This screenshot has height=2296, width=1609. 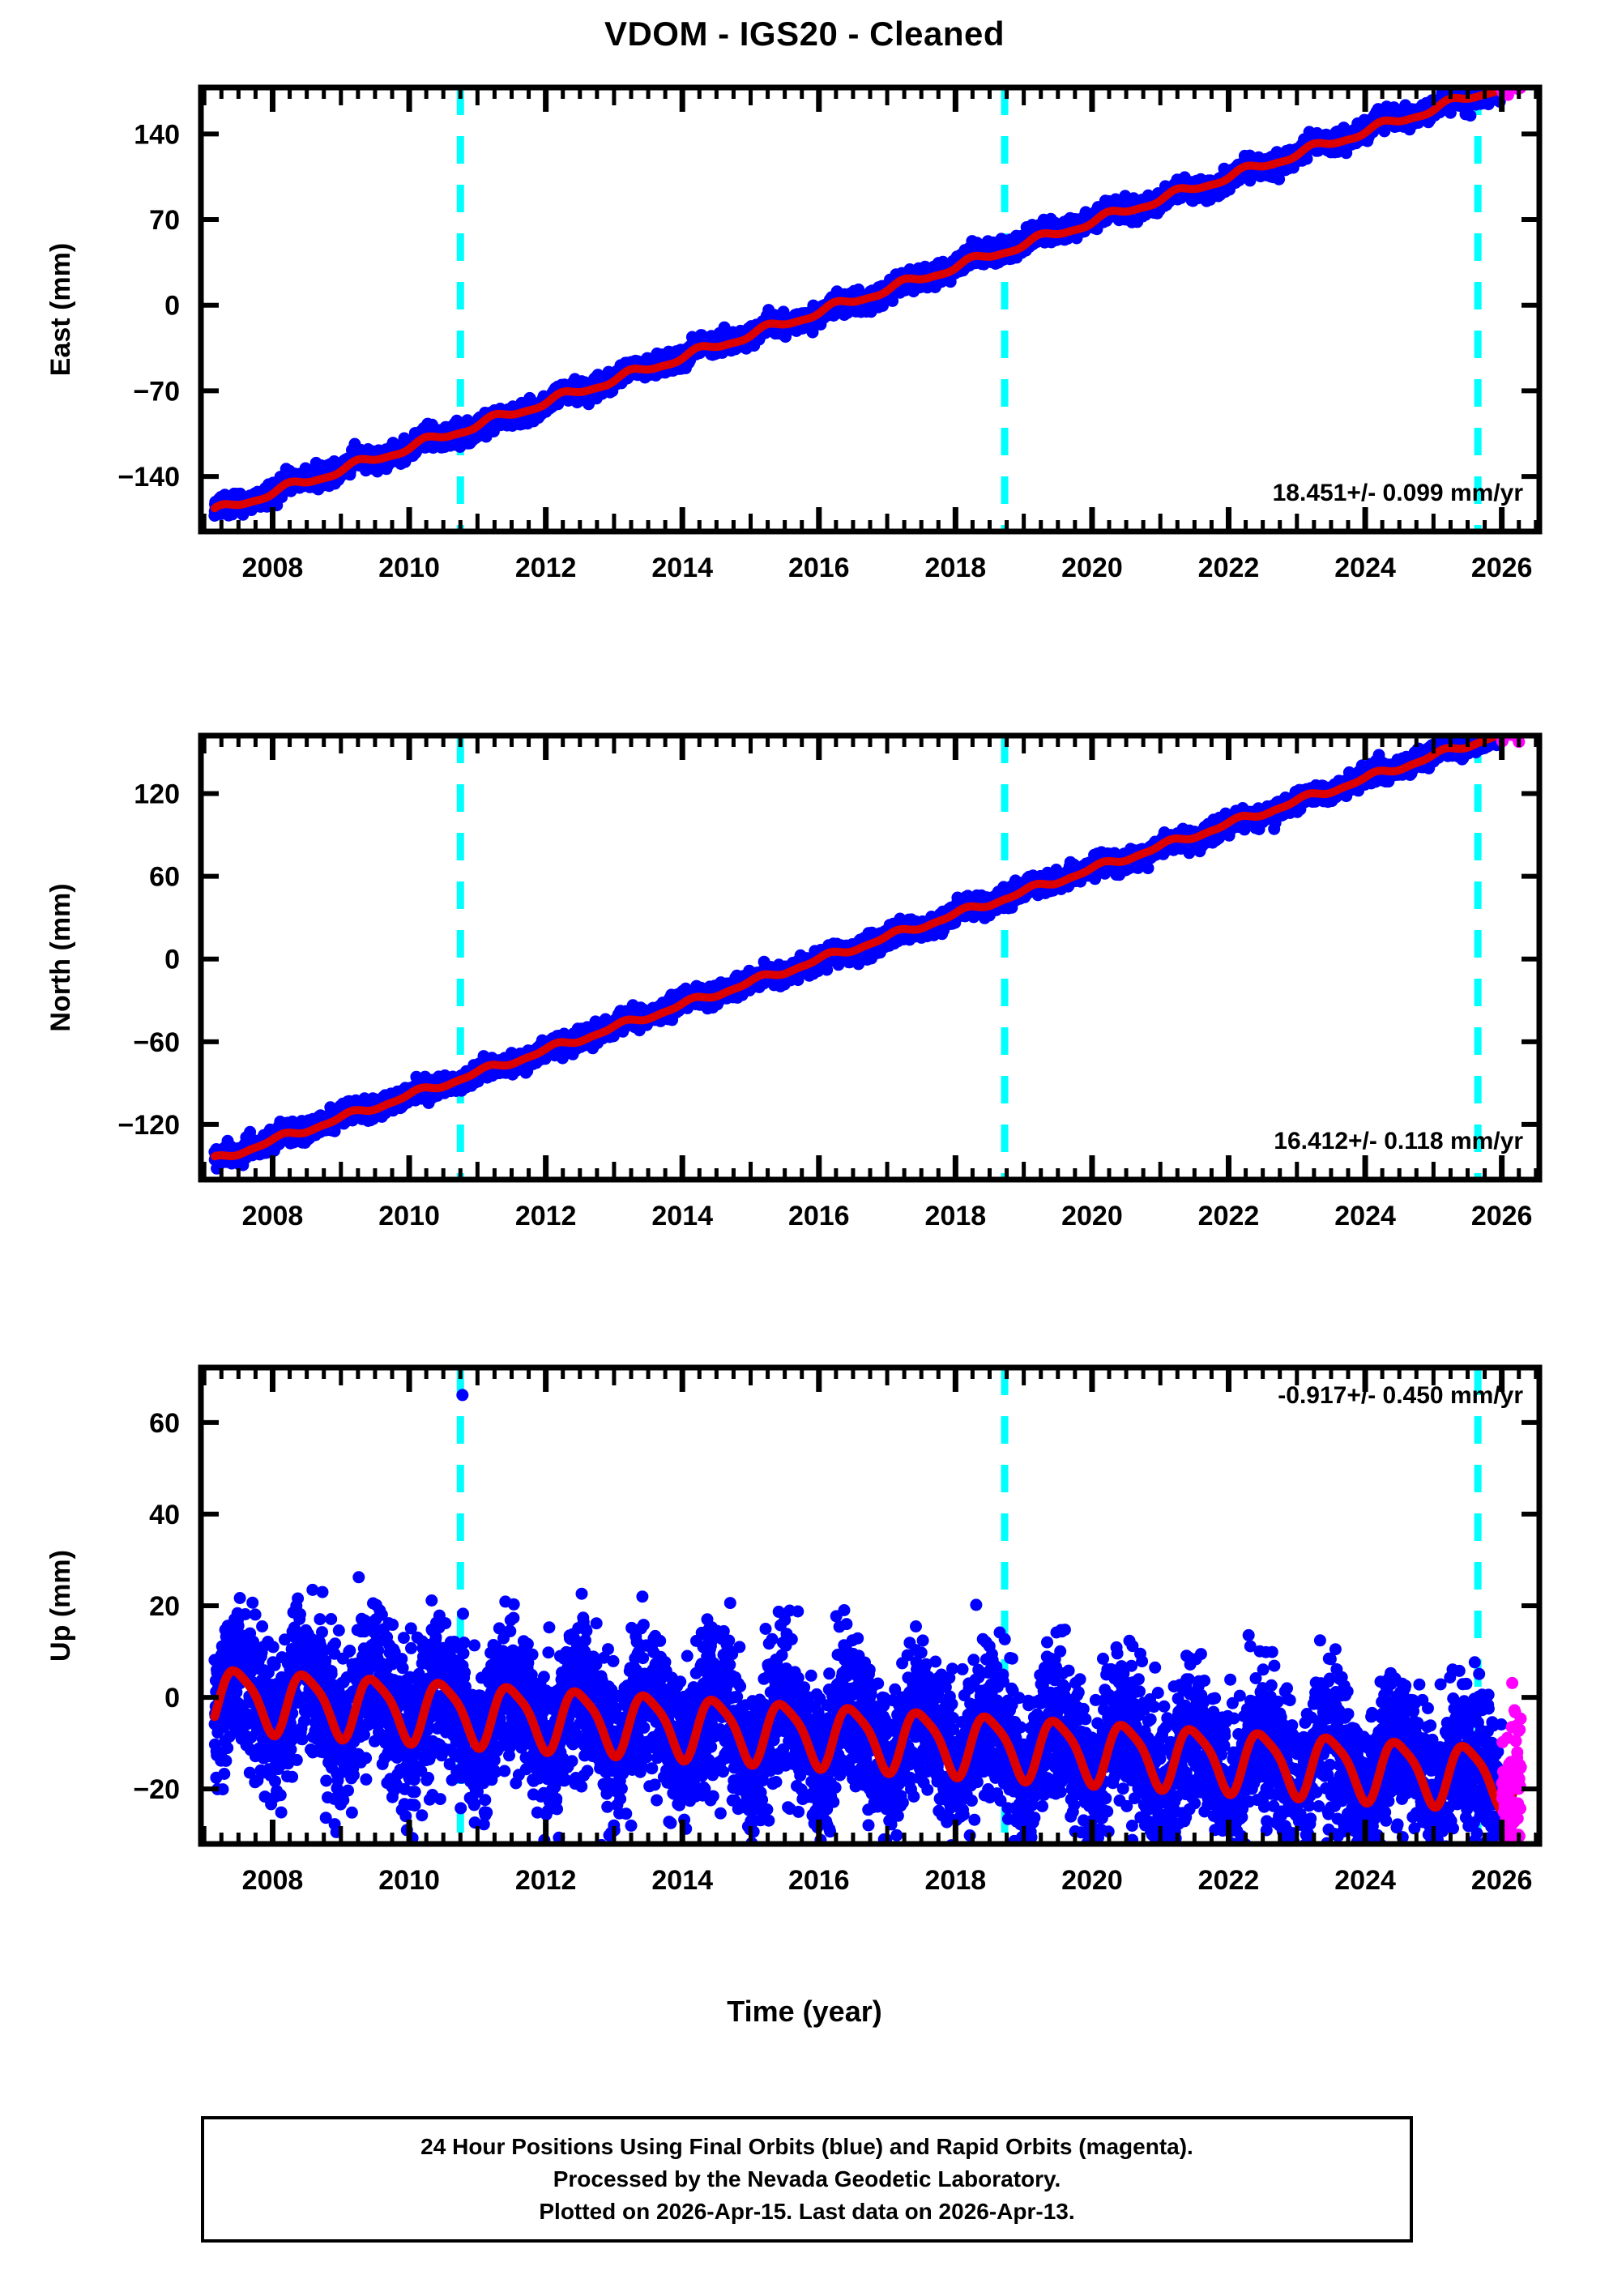 What do you see at coordinates (156, 1042) in the screenshot?
I see `north-ytick-label: −60` at bounding box center [156, 1042].